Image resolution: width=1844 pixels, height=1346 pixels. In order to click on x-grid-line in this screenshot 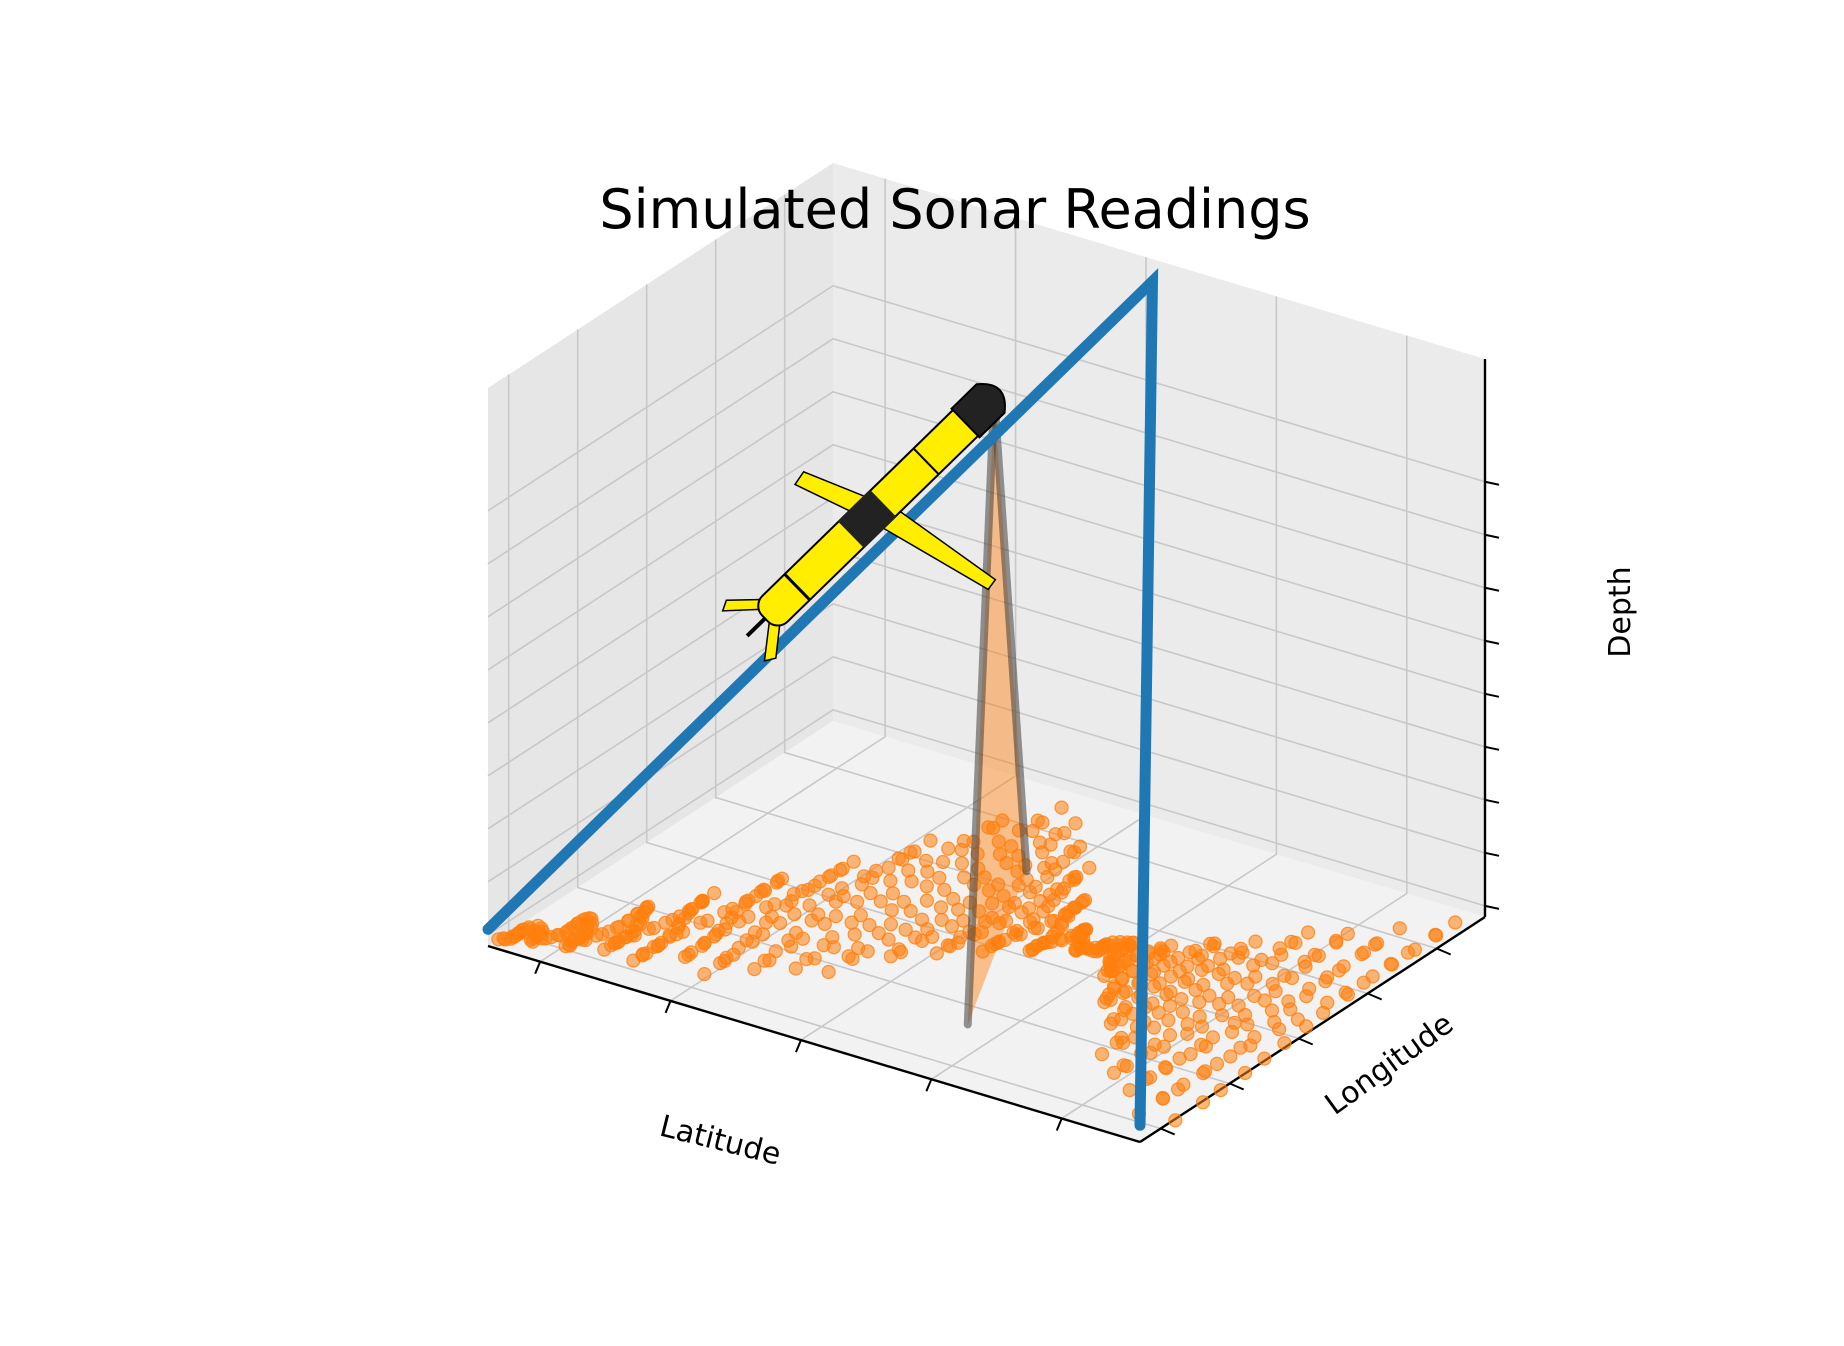, I will do `click(1104, 688)`.